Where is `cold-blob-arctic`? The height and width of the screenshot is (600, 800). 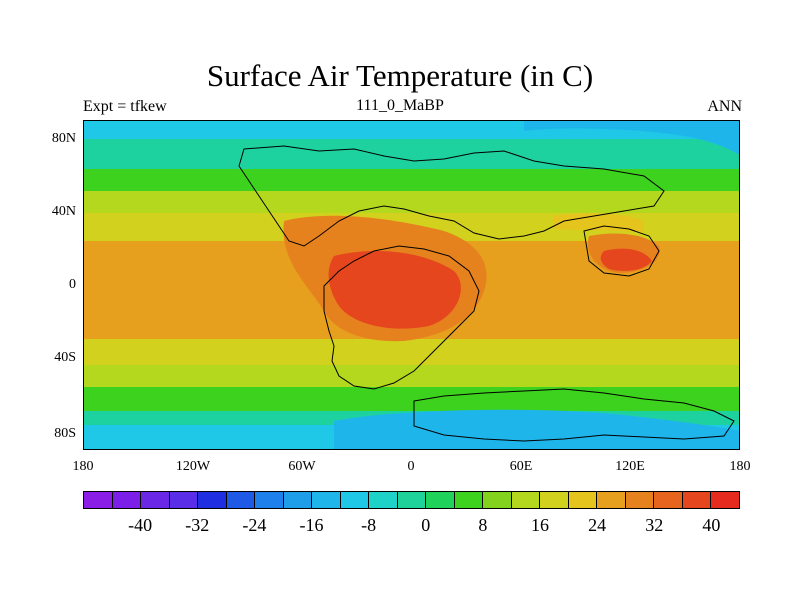
cold-blob-arctic is located at coordinates (631, 138).